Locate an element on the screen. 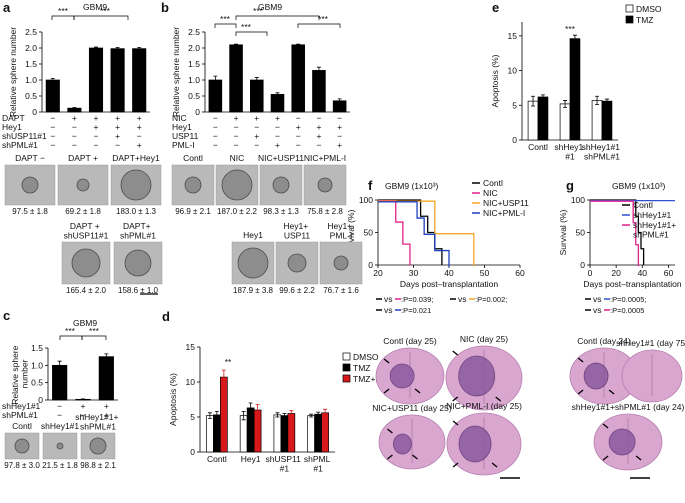  micrograph-value: 98.8 ± 2.1 is located at coordinates (98, 465).